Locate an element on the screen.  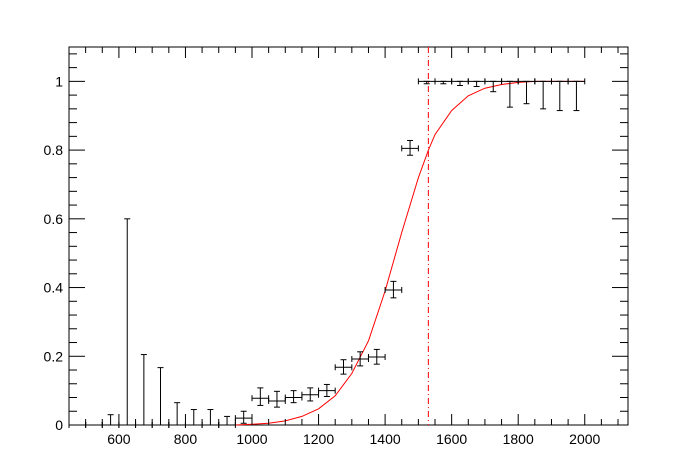
x-tick-label: 1800 is located at coordinates (518, 439).